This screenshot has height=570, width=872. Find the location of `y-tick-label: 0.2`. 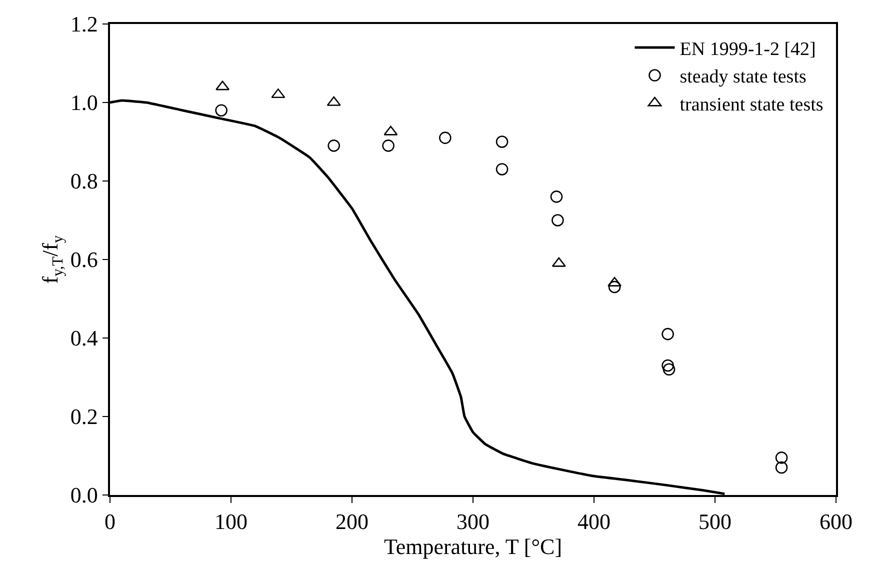

y-tick-label: 0.2 is located at coordinates (84, 417).